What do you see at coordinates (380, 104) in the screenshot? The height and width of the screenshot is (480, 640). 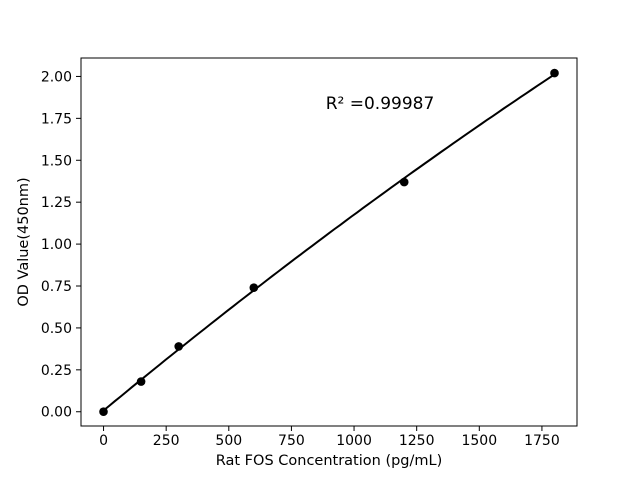 I see `r-squared-annotation: R² =0.99987` at bounding box center [380, 104].